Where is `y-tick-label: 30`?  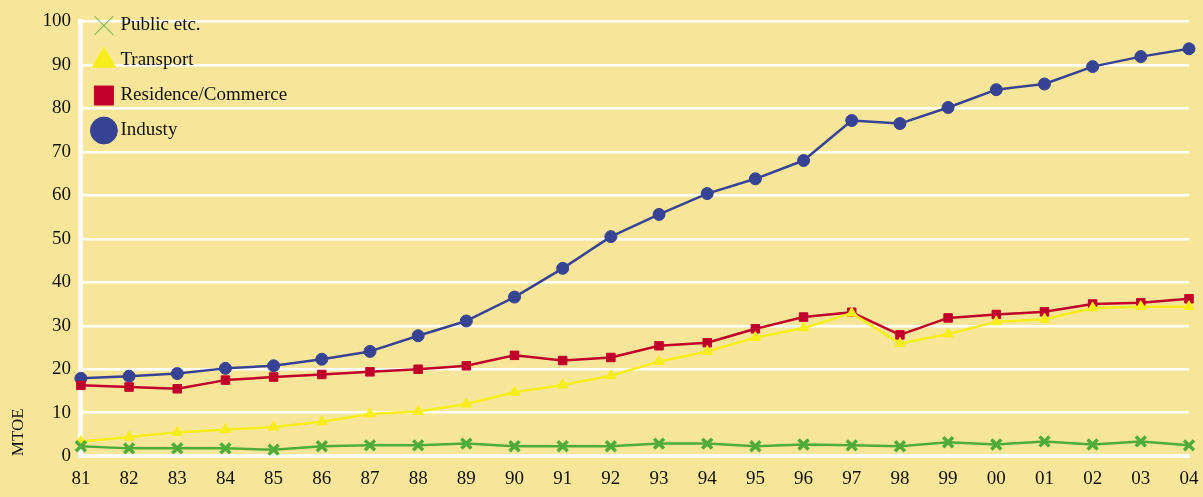 y-tick-label: 30 is located at coordinates (61, 324).